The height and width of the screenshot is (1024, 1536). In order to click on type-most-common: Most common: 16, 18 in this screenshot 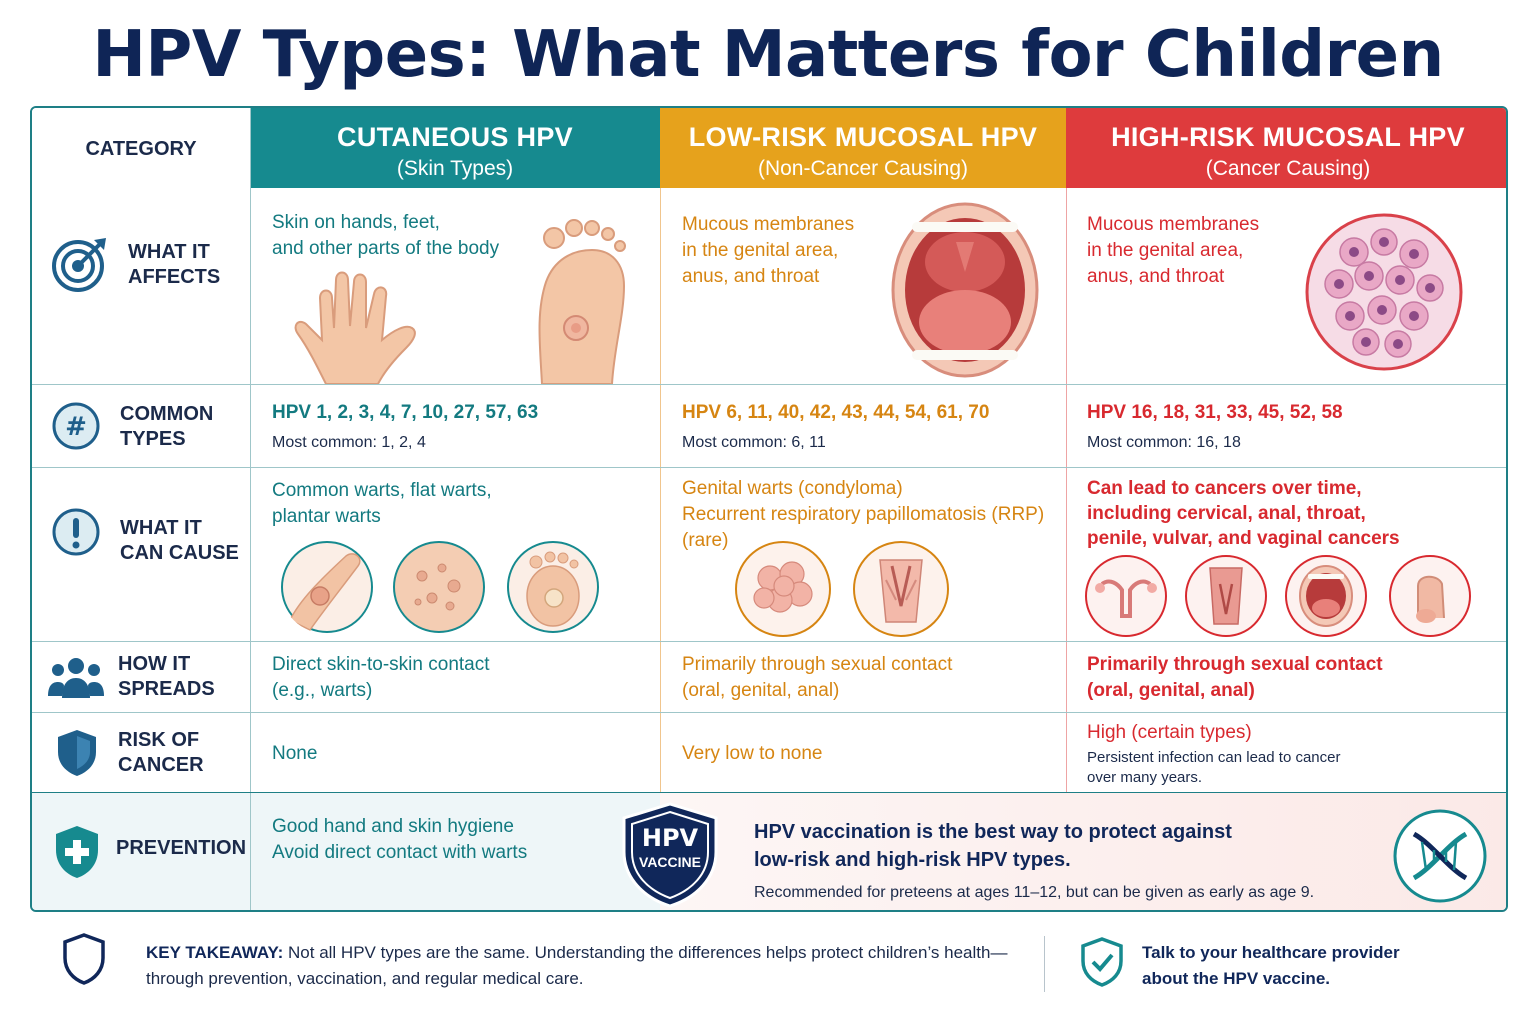, I will do `click(1164, 442)`.